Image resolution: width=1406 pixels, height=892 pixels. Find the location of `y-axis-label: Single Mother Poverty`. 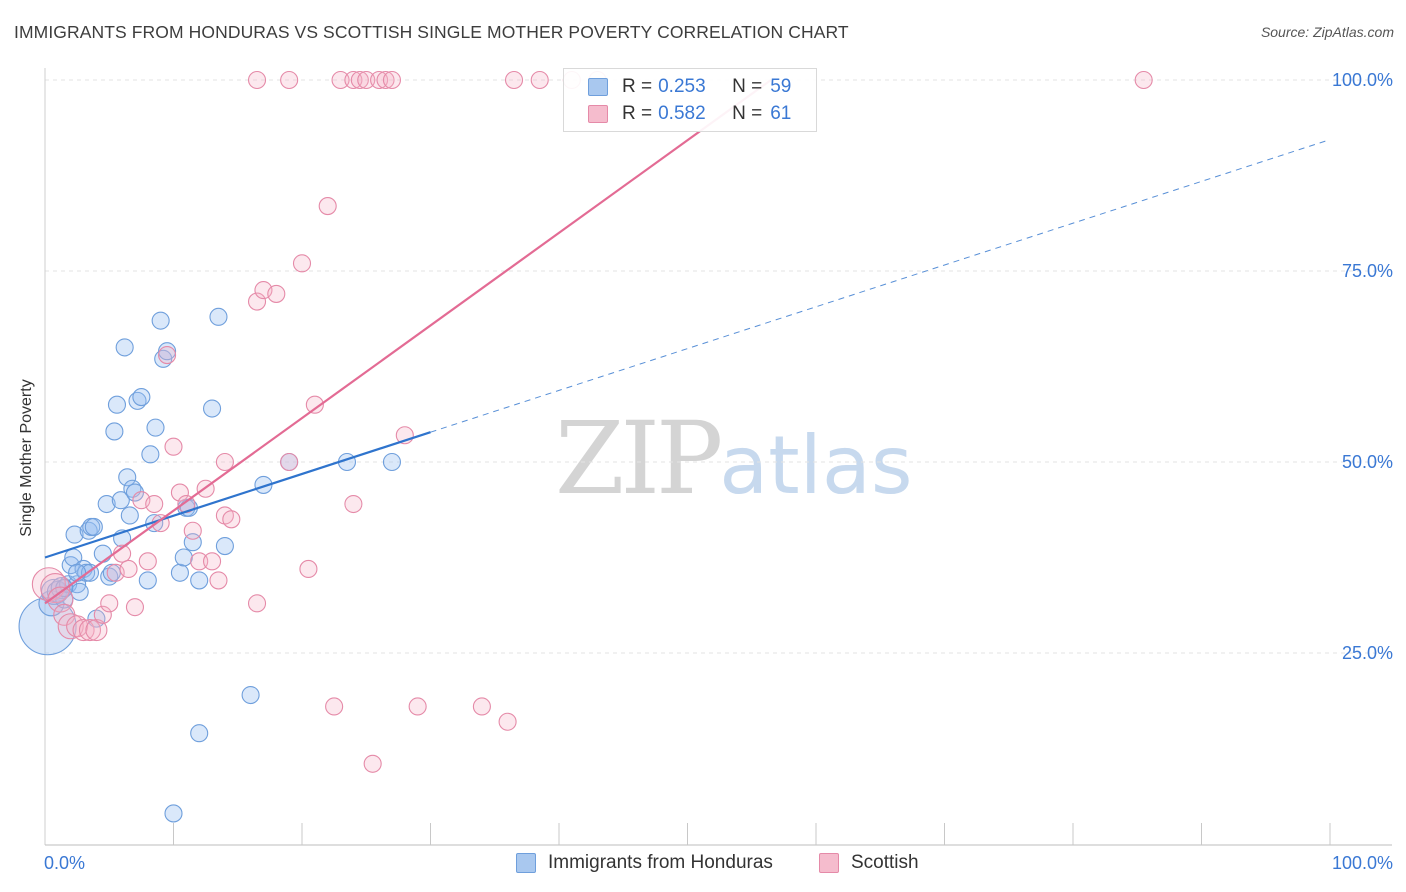

y-axis-label: Single Mother Poverty is located at coordinates (26, 458).